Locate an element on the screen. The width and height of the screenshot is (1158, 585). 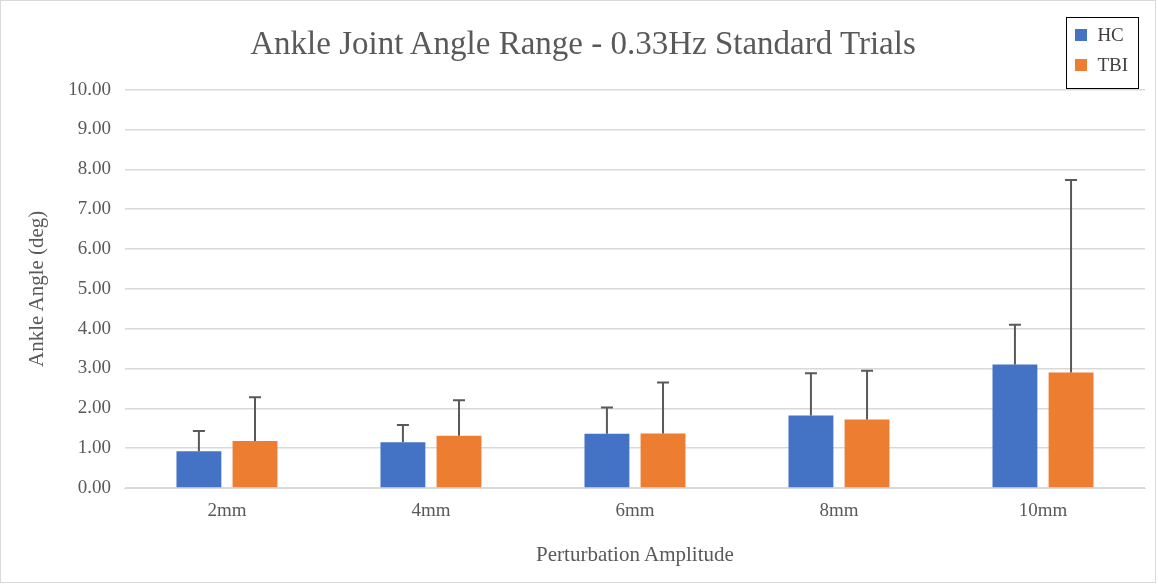
y-tick-label: 8.00 is located at coordinates (94, 168).